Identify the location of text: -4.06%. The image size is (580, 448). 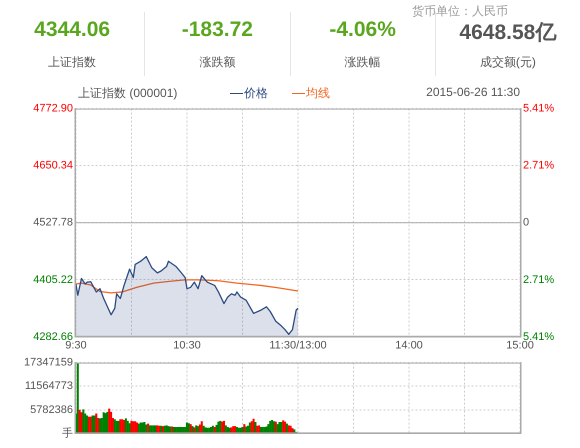
(362, 30).